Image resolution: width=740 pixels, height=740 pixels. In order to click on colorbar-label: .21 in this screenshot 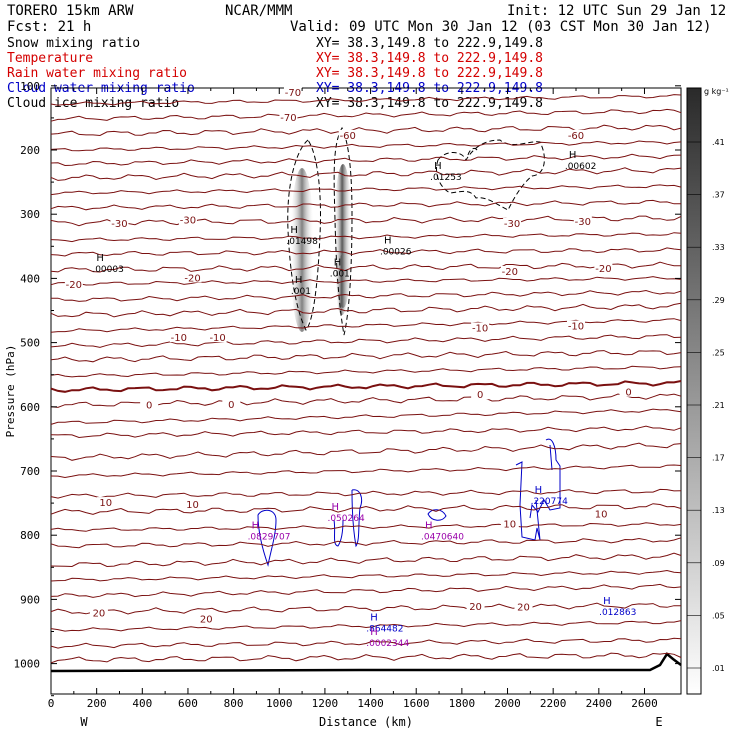, I will do `click(718, 405)`.